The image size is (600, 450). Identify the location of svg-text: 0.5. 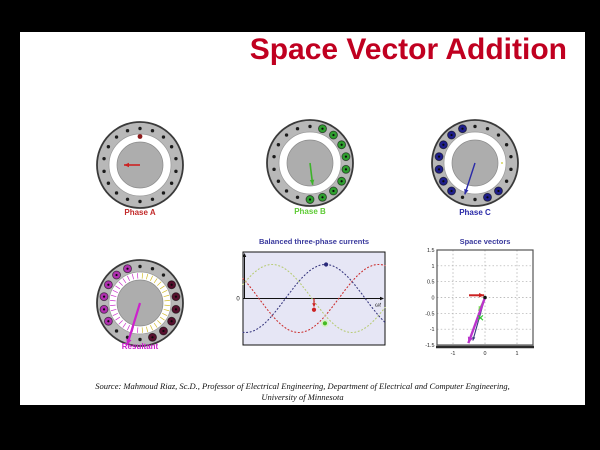
(431, 283).